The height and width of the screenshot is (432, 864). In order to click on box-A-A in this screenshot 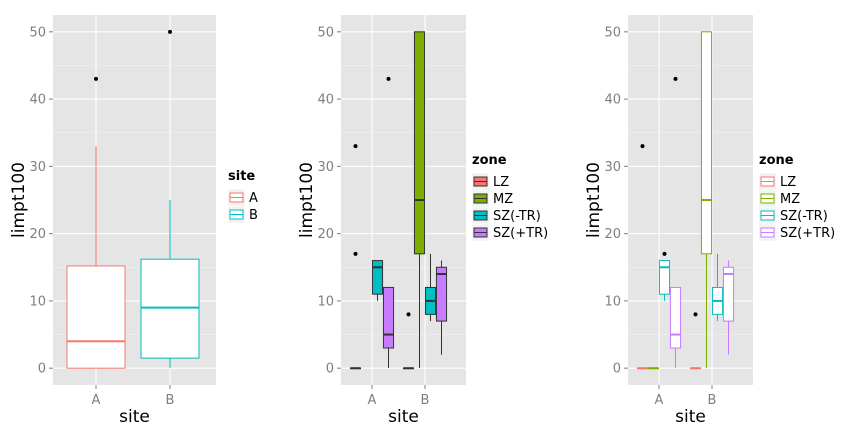, I will do `click(96, 222)`.